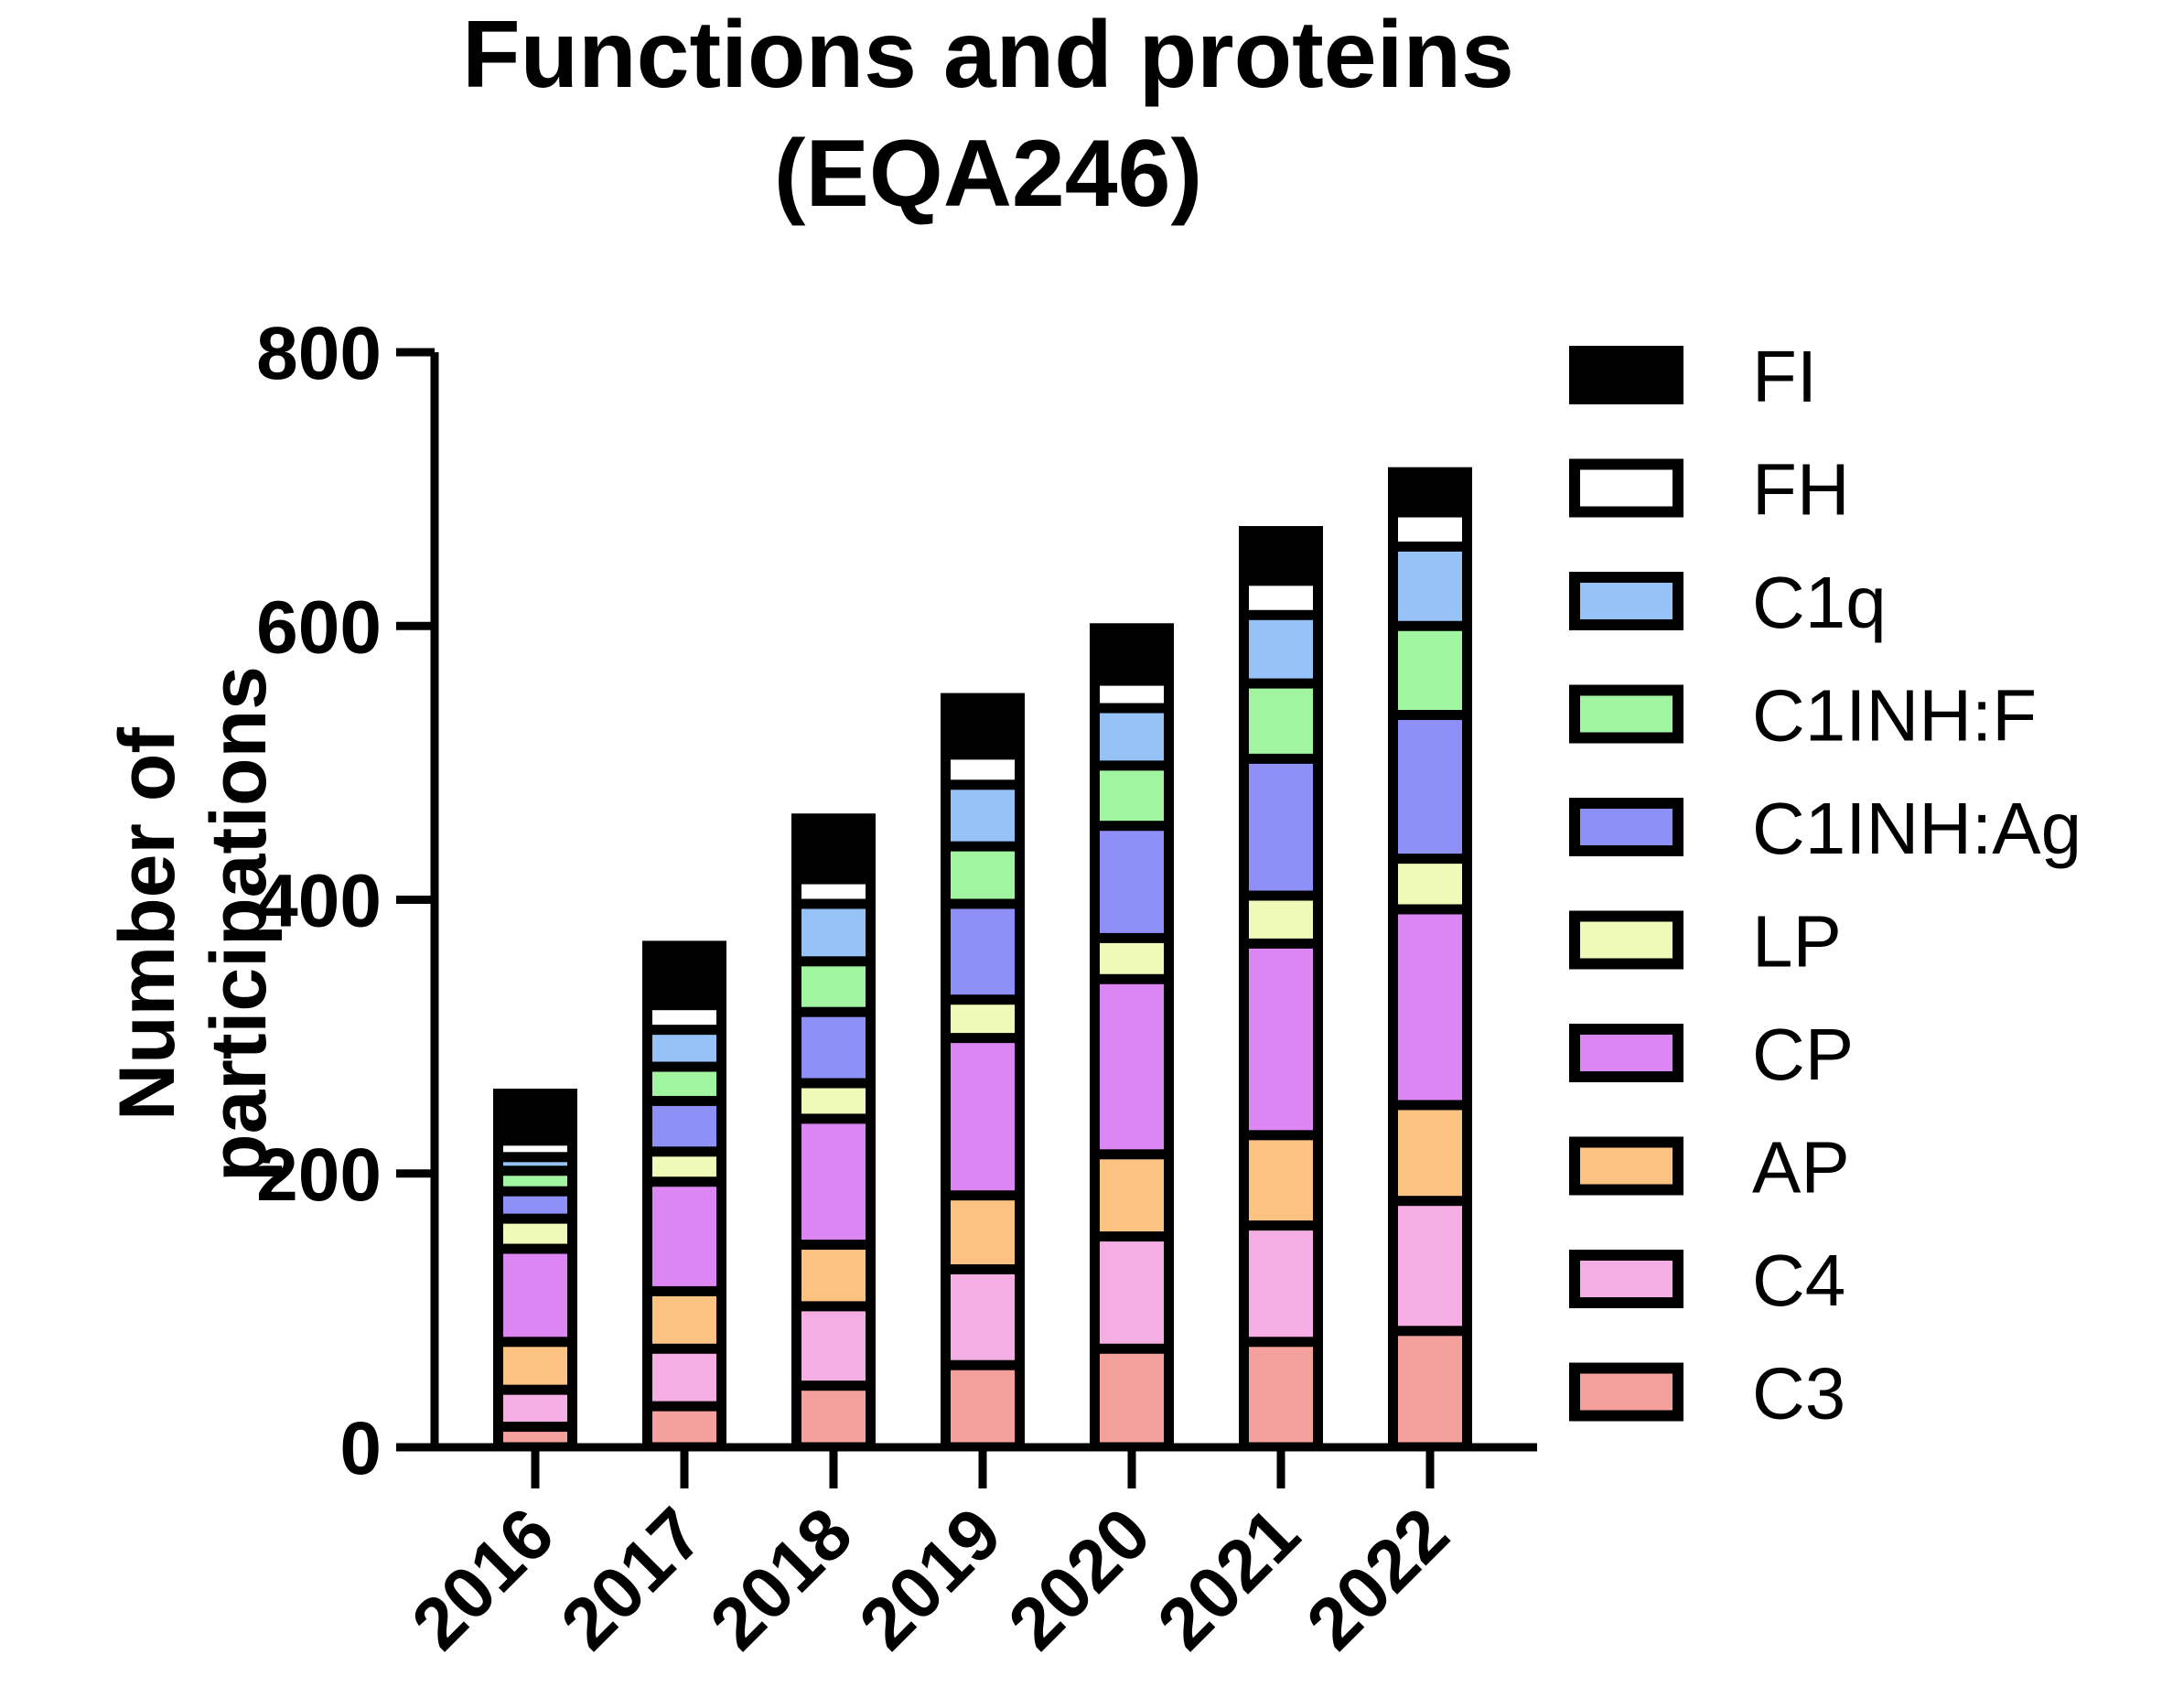 The height and width of the screenshot is (1708, 2162). I want to click on x-tick-label: 2016, so click(482, 1578).